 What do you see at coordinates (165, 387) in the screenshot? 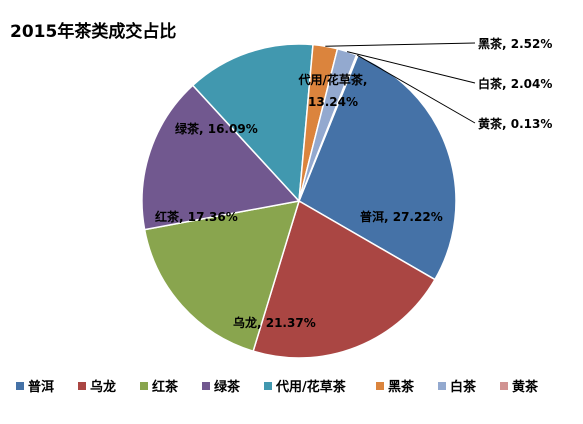
I see `legend-entry-2: 红茶` at bounding box center [165, 387].